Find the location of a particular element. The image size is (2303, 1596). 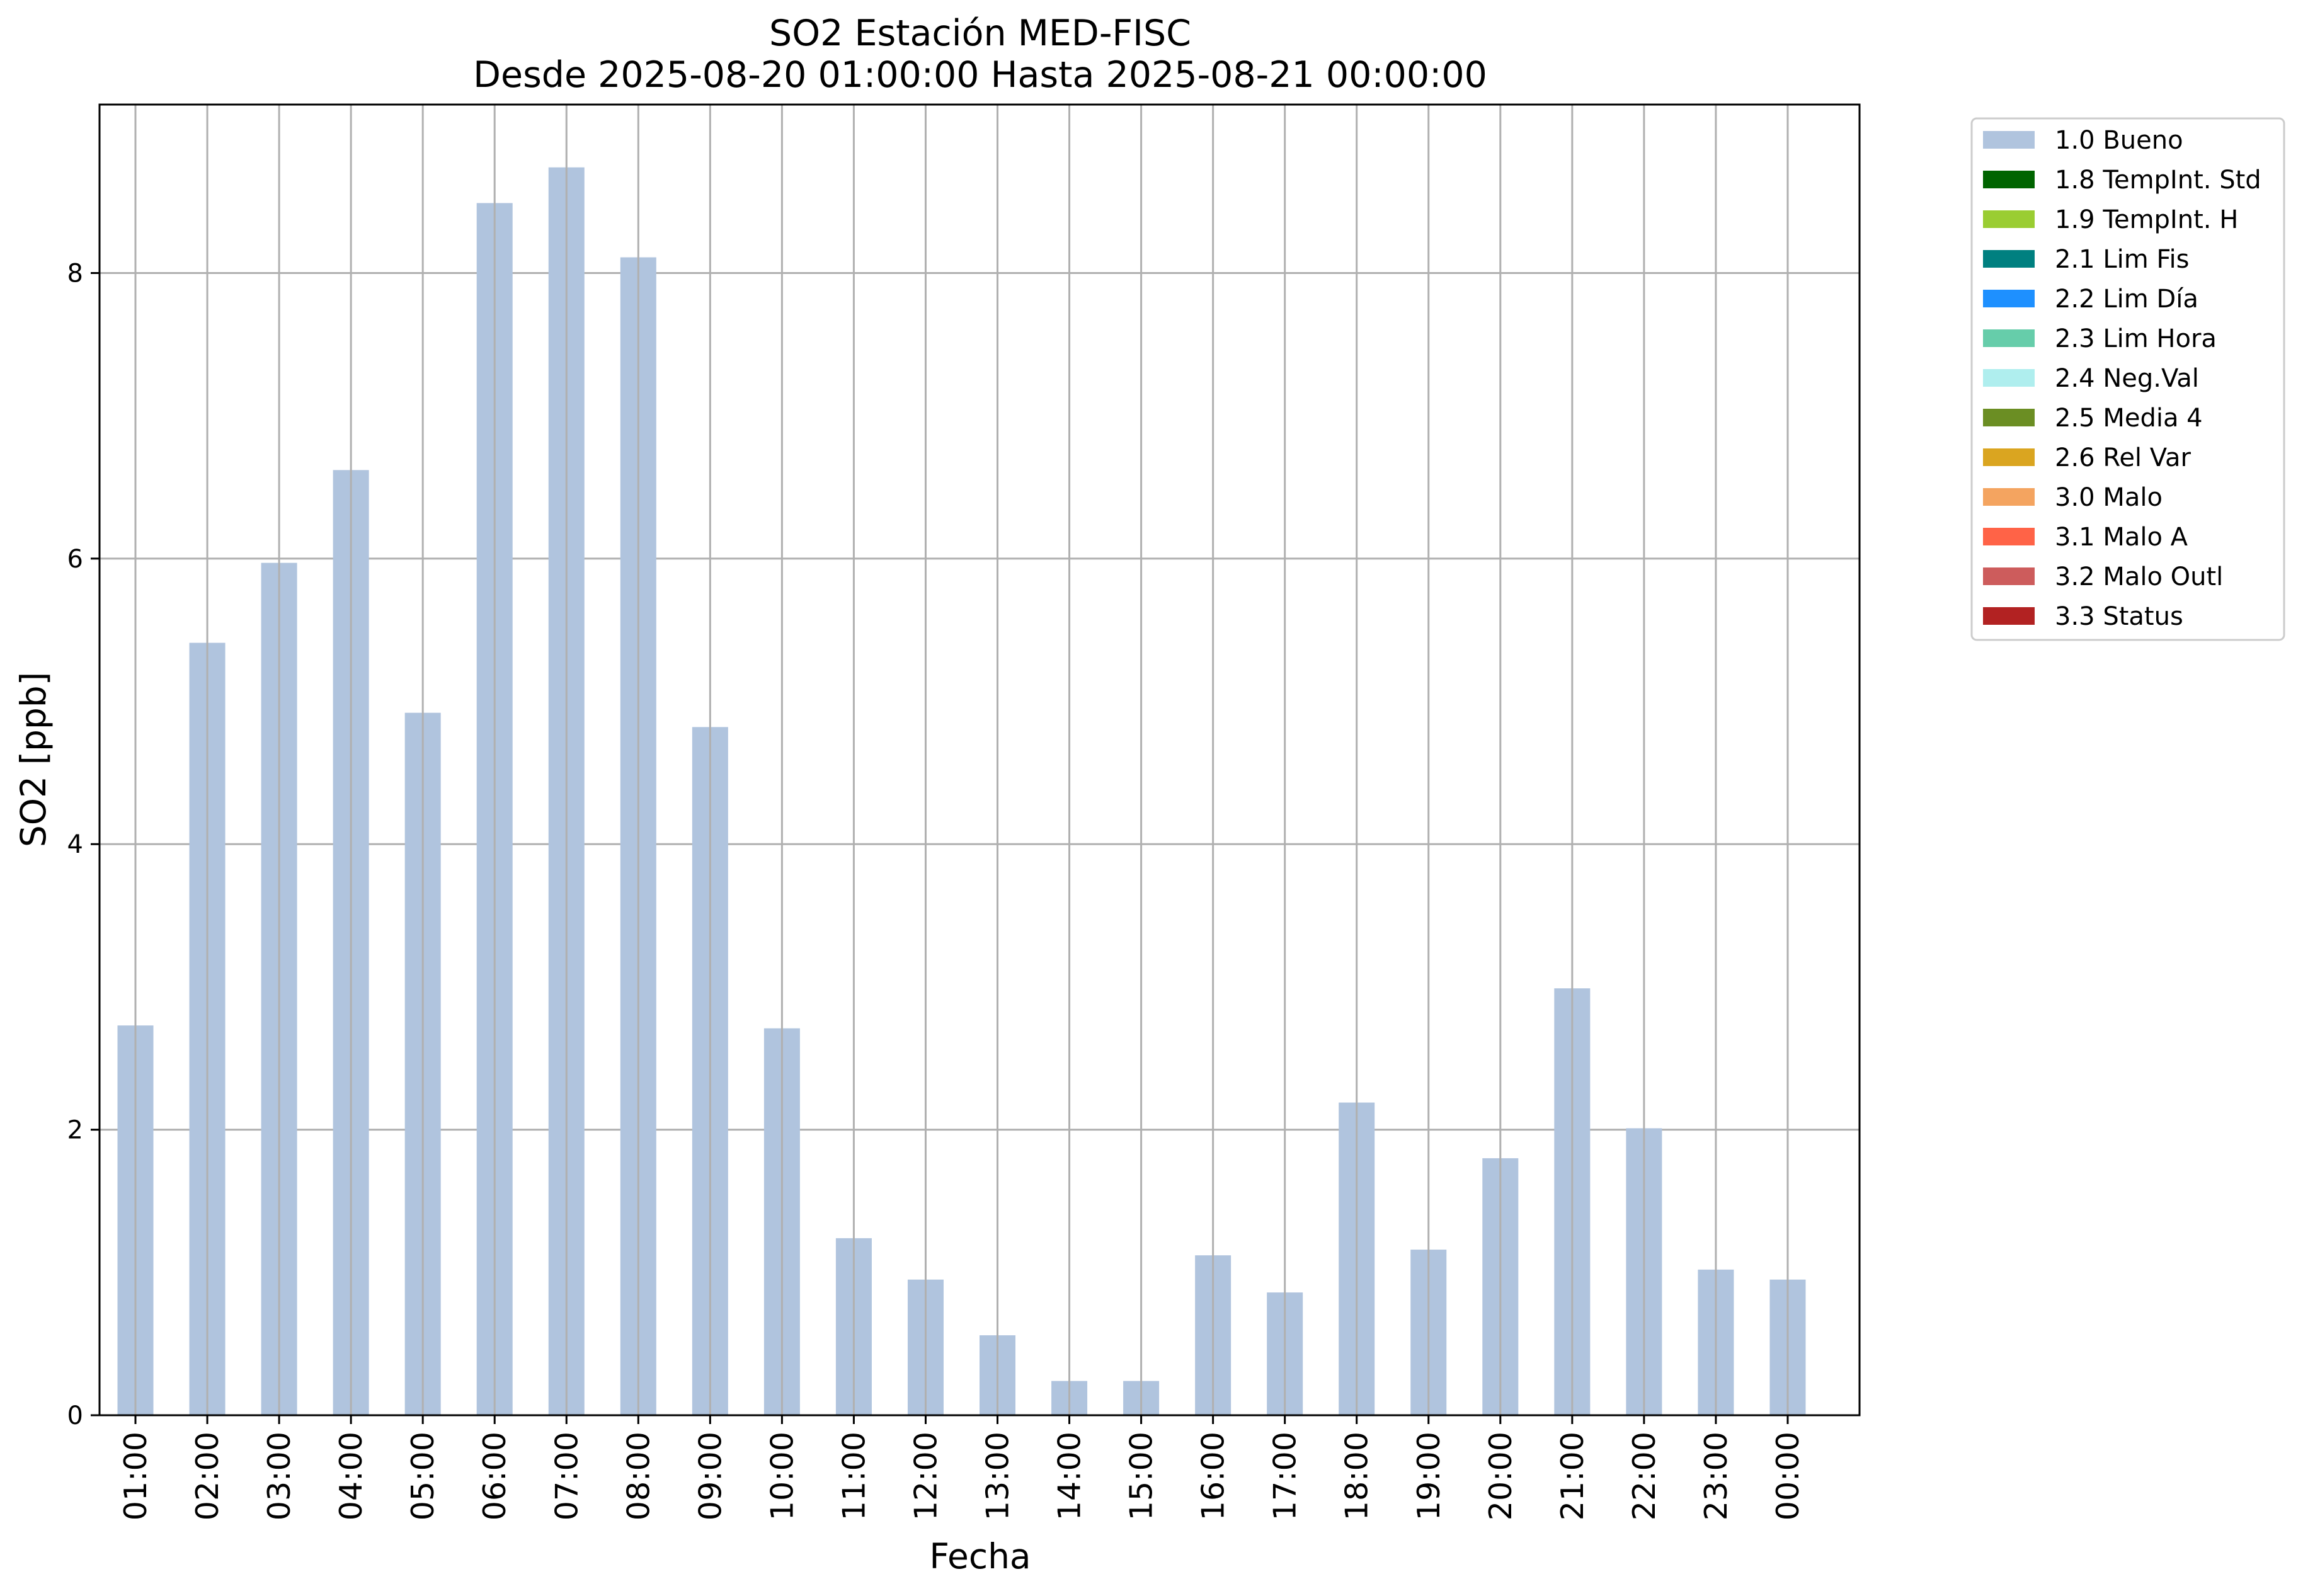

x-tick-label: 08:00 is located at coordinates (638, 1476).